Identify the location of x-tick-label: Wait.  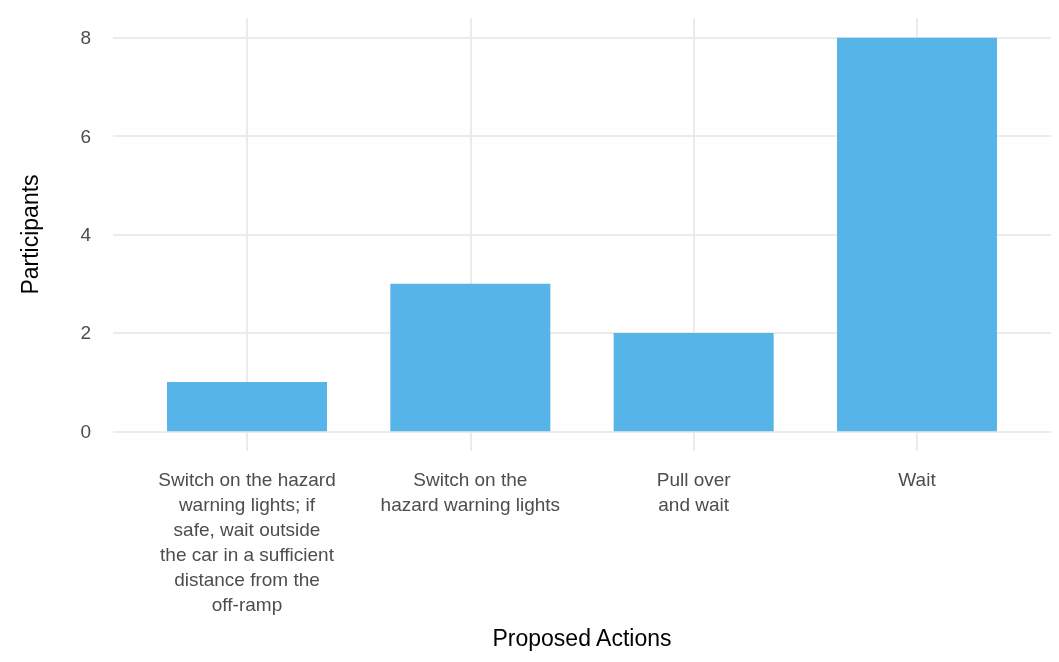
(917, 479).